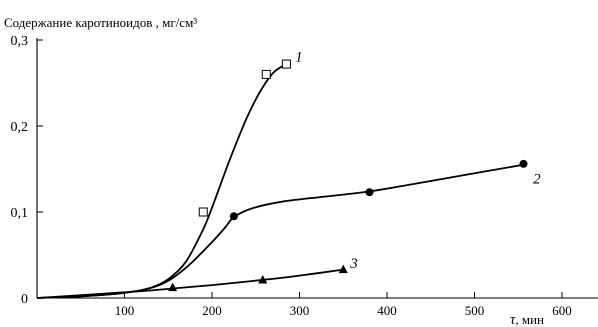  I want to click on y-tick-label: 0,1, so click(20, 213).